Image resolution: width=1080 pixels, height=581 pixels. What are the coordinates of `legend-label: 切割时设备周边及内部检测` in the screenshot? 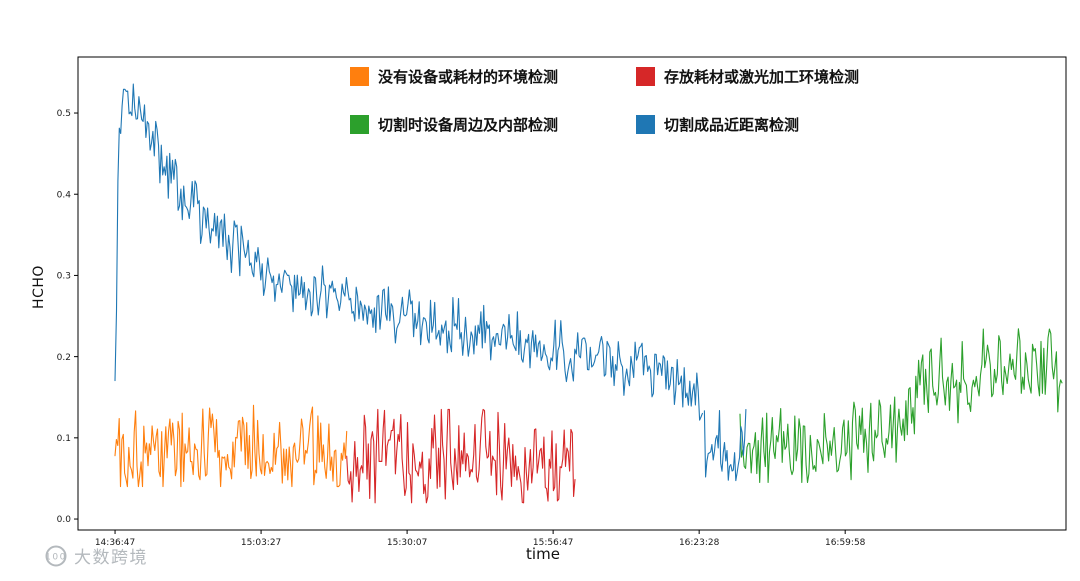 It's located at (468, 124).